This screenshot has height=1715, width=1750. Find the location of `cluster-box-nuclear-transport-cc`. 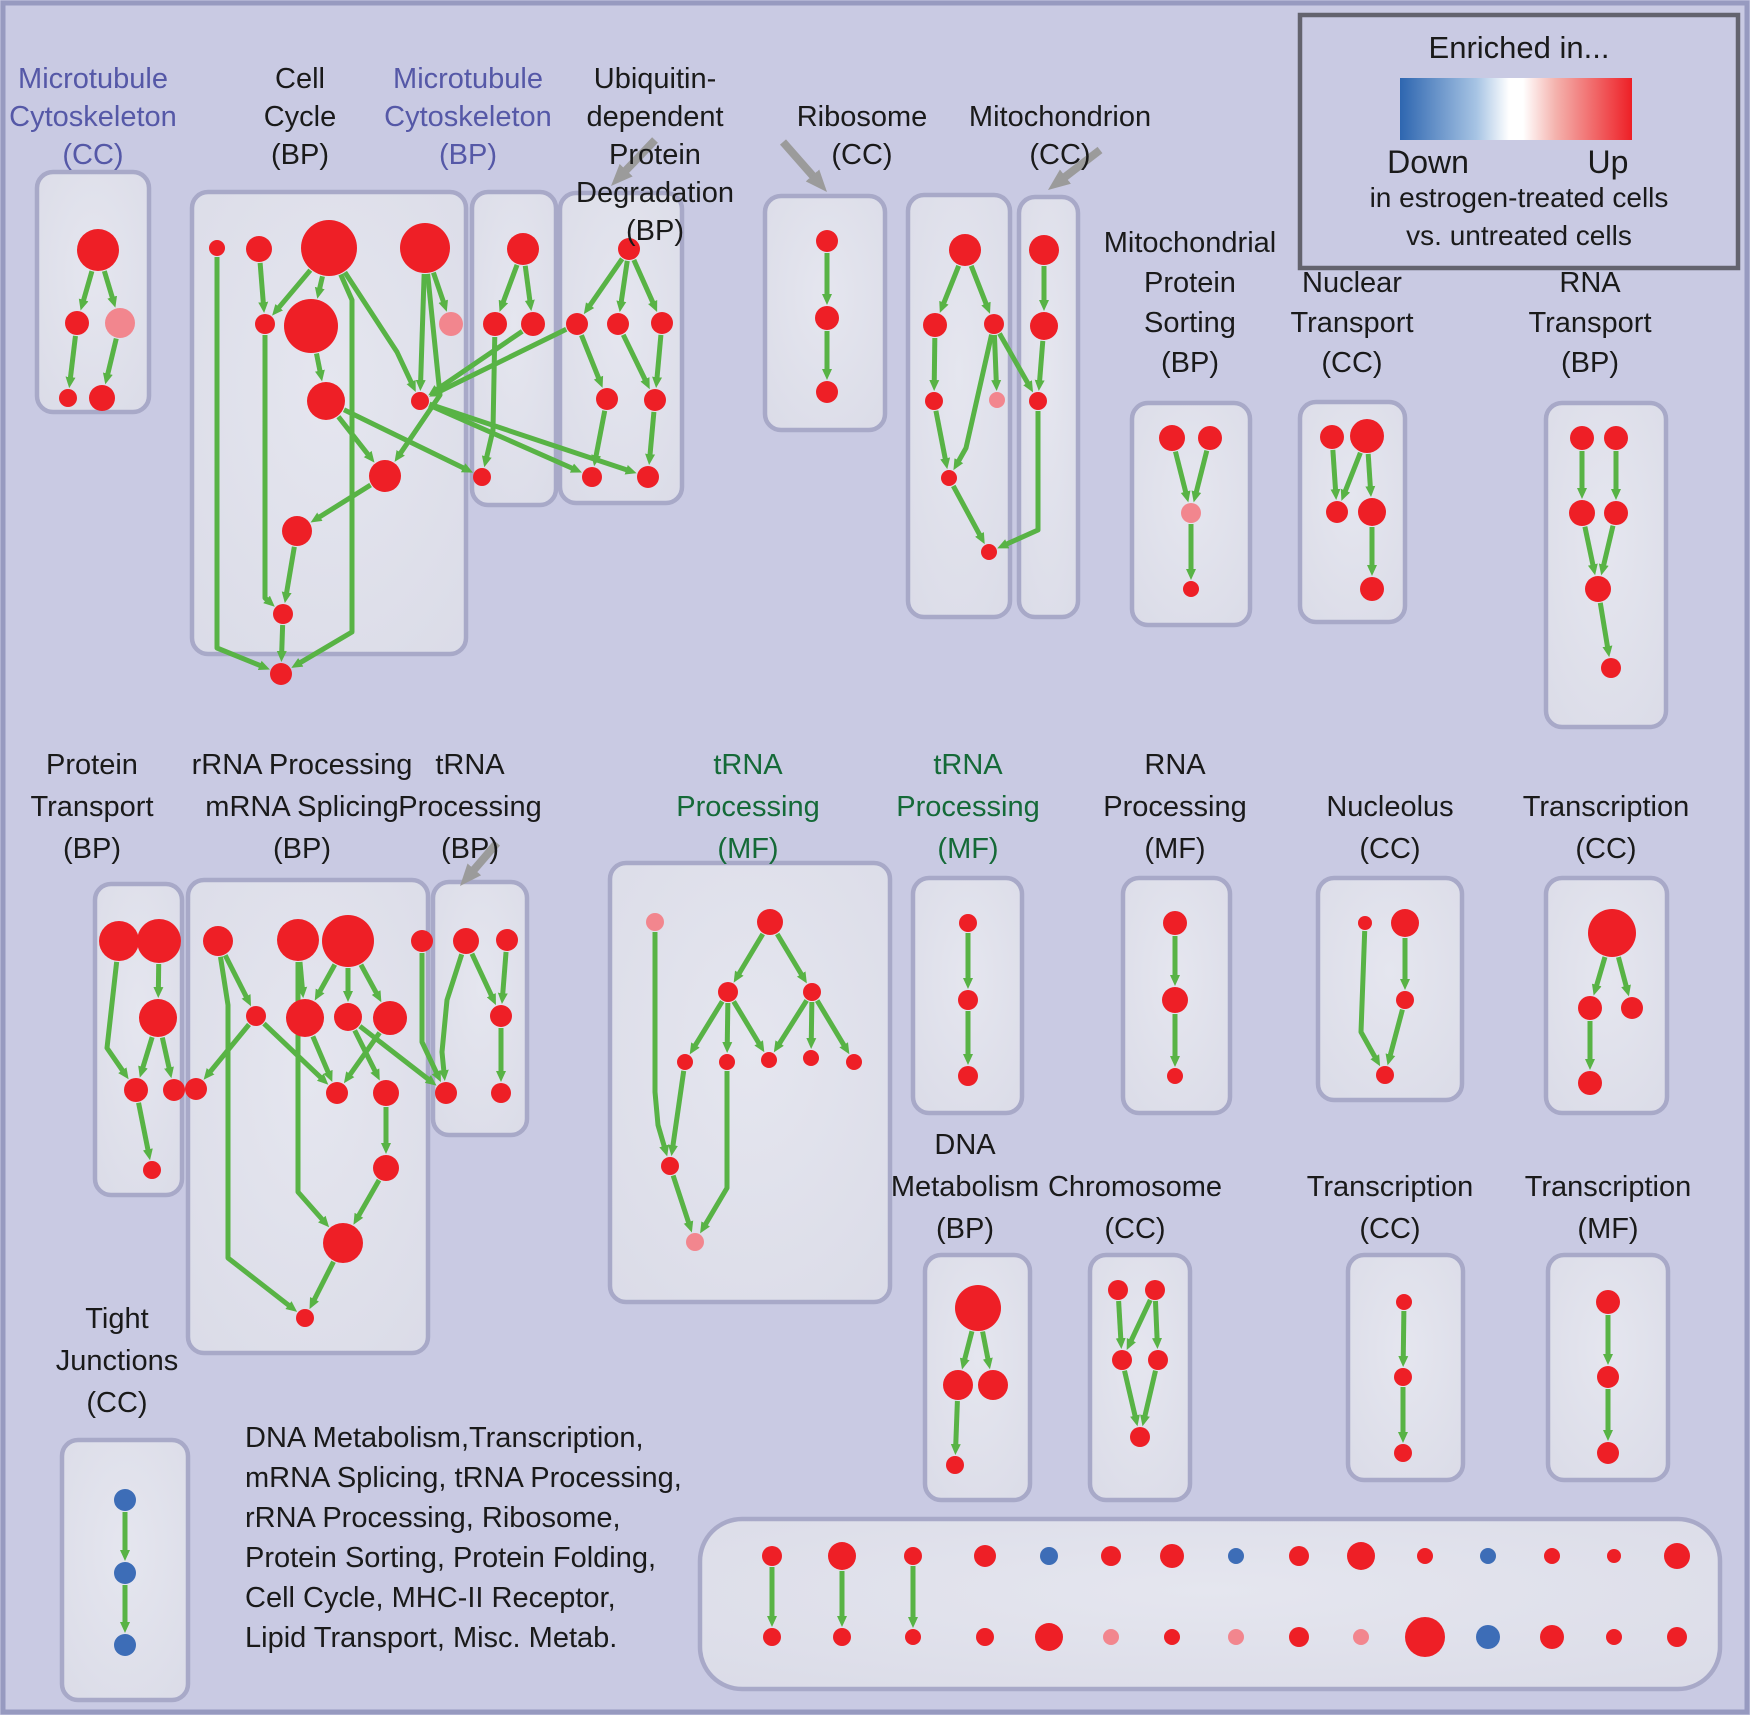

cluster-box-nuclear-transport-cc is located at coordinates (1352, 512).